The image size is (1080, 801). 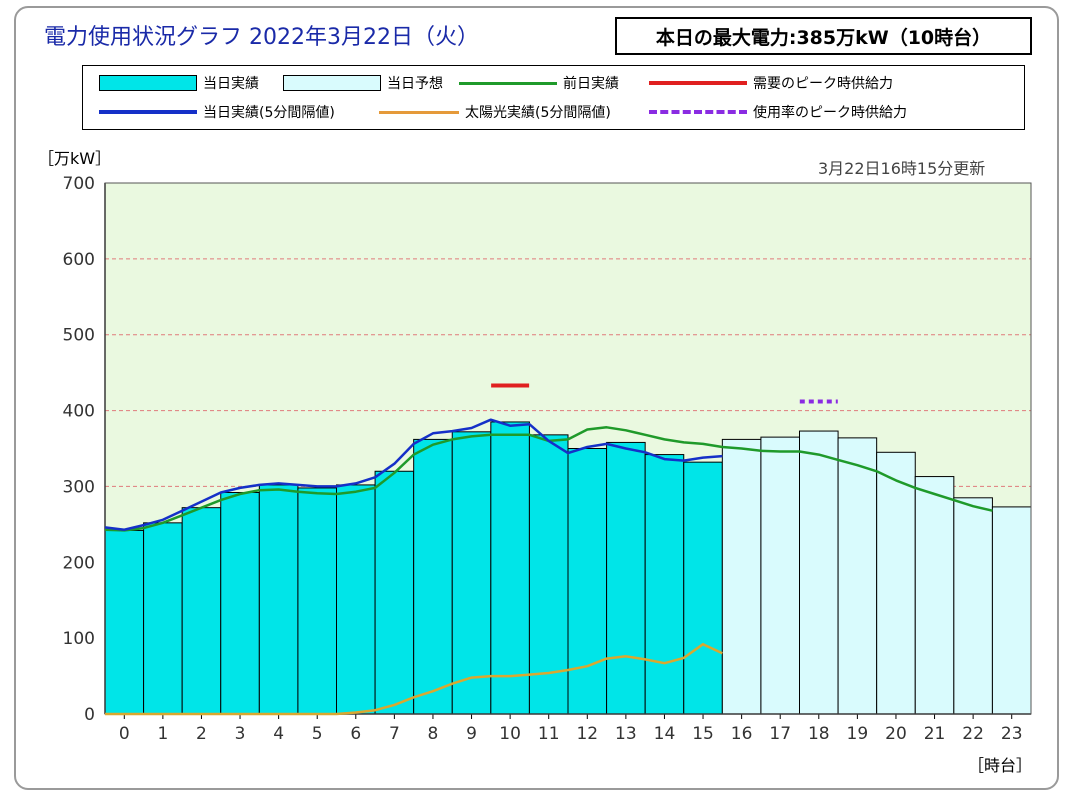 I want to click on legend-label: 需要のピーク時供給力, so click(x=823, y=84).